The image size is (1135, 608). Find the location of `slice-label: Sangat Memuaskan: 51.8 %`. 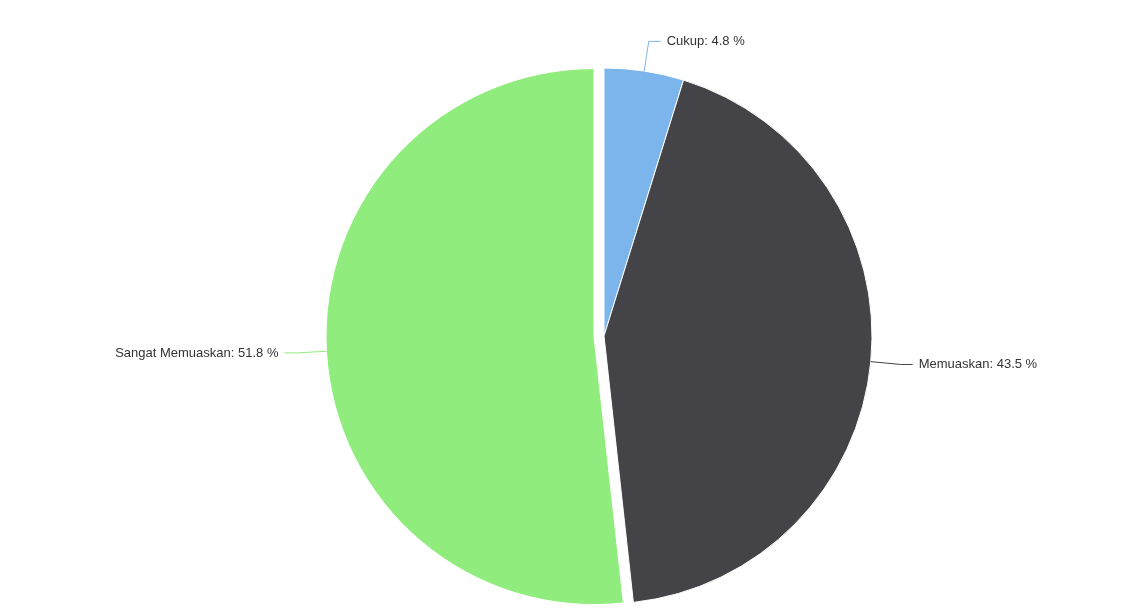

slice-label: Sangat Memuaskan: 51.8 % is located at coordinates (197, 352).